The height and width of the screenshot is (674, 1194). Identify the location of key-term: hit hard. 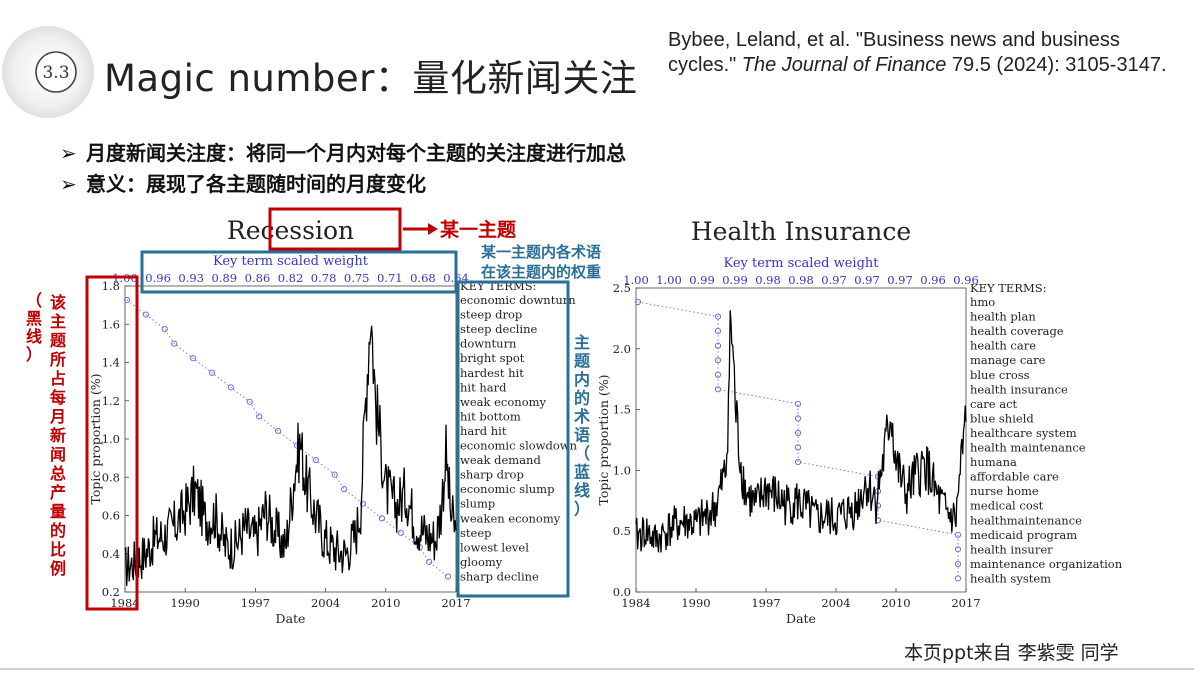
(483, 387).